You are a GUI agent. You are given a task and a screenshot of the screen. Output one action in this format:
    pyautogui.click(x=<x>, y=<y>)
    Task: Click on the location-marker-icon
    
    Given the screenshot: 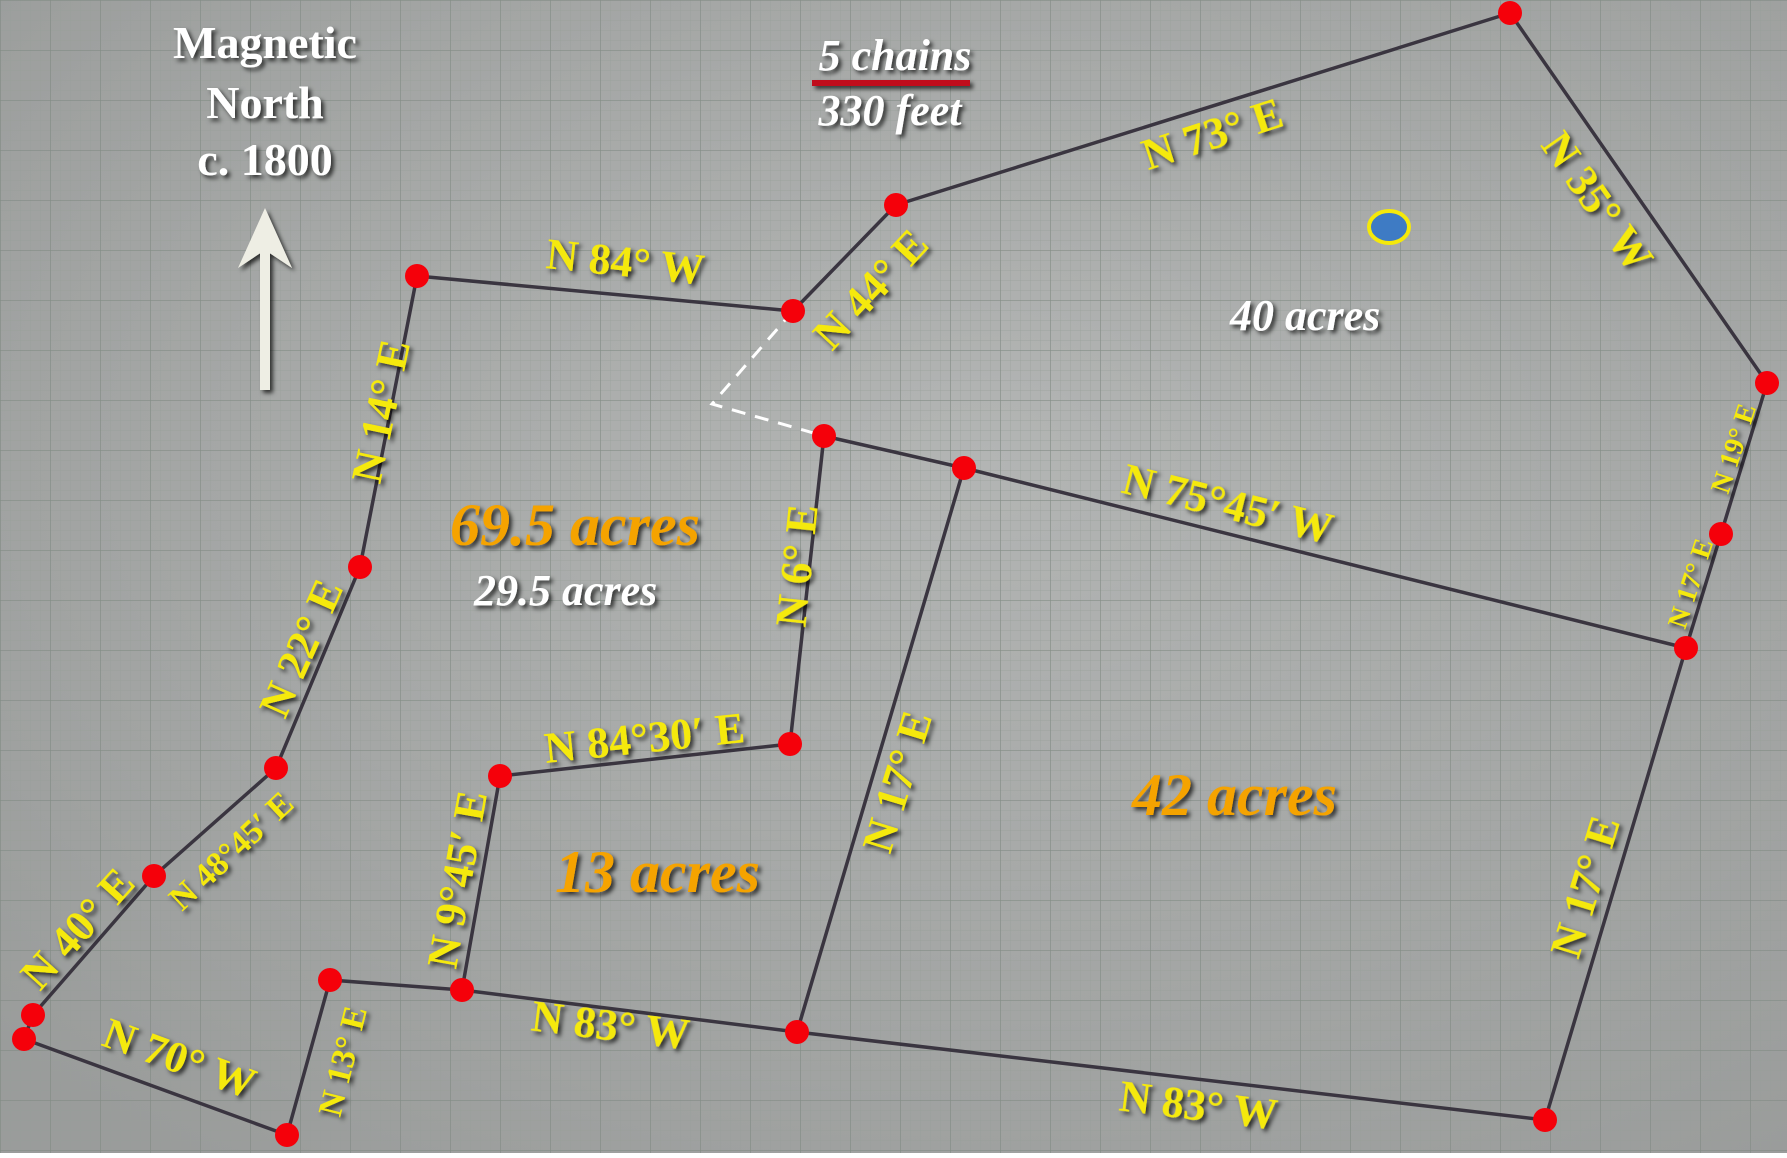 What is the action you would take?
    pyautogui.click(x=1389, y=227)
    